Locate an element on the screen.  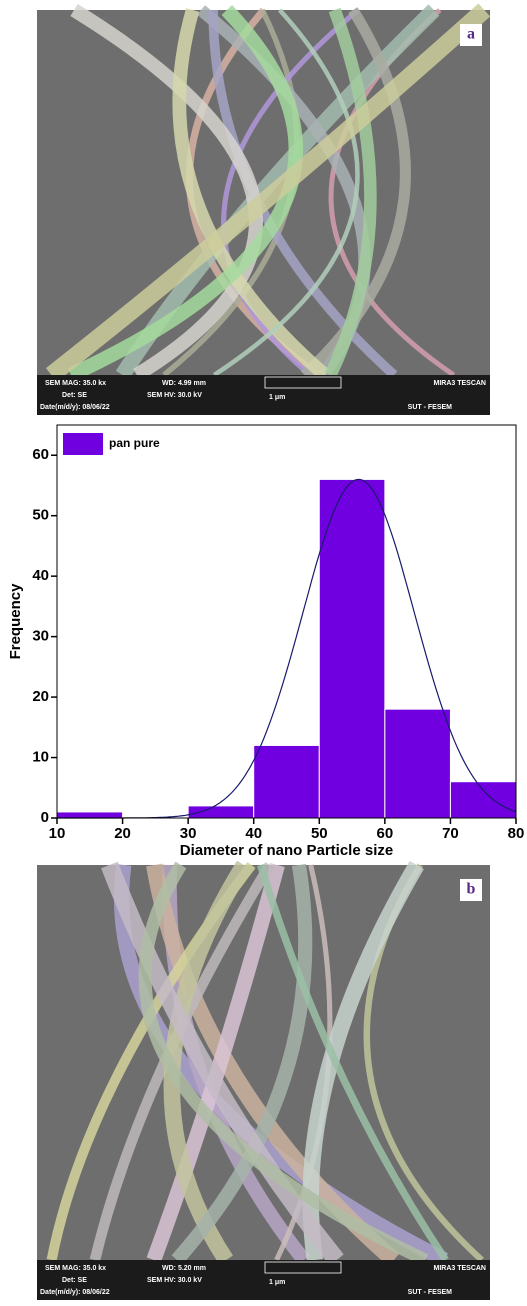
y-tick-label: 10 is located at coordinates (40, 757).